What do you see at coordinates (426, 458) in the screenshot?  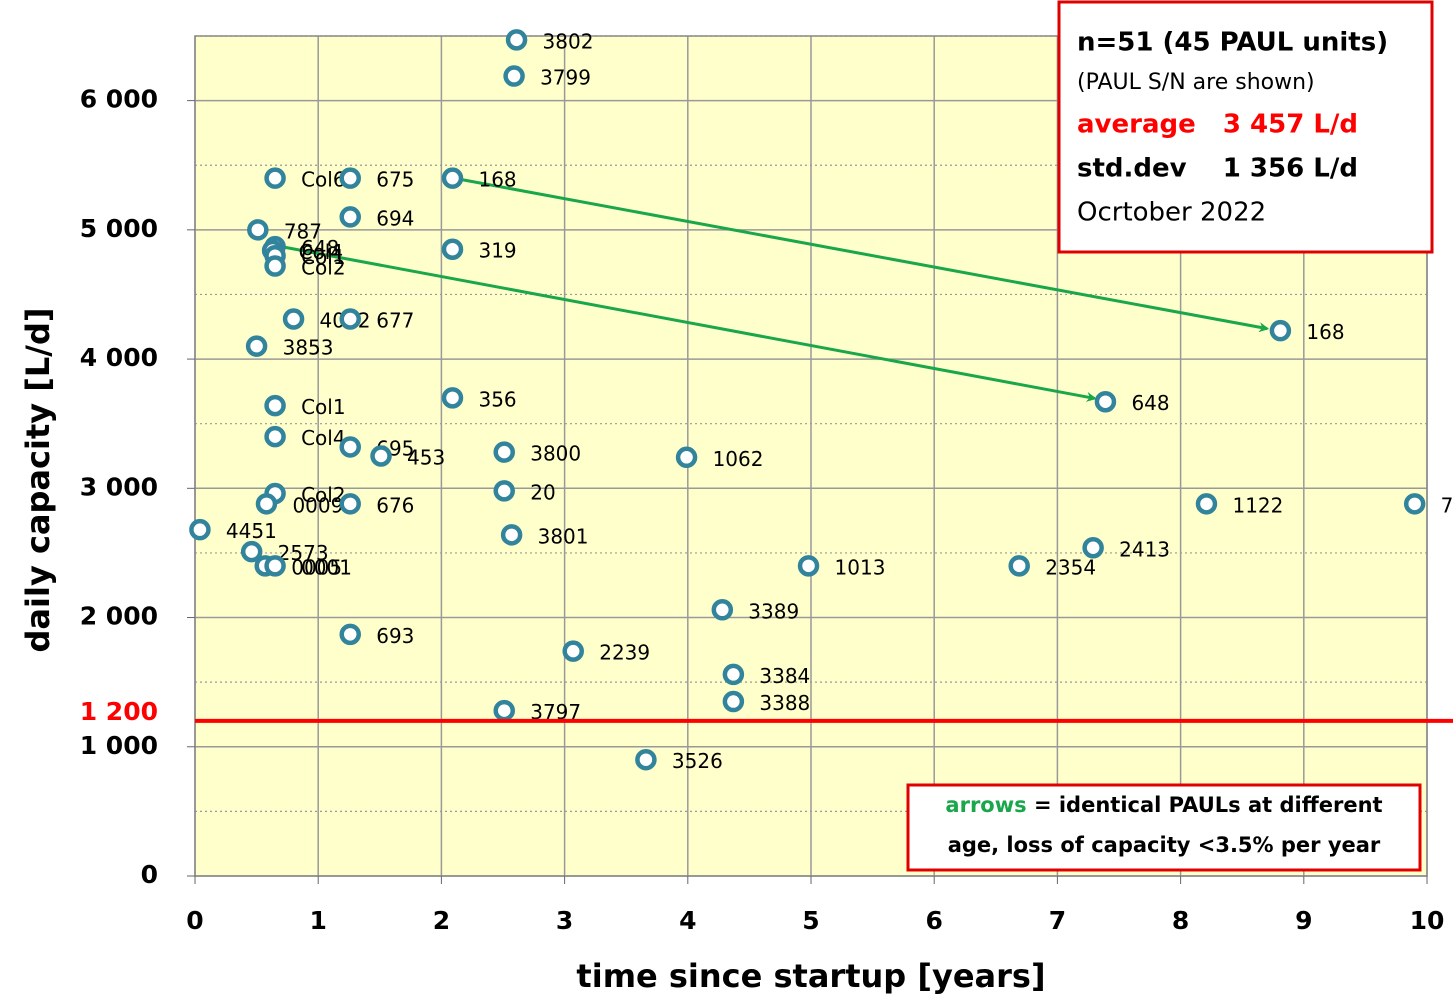 I see `point-label: 453` at bounding box center [426, 458].